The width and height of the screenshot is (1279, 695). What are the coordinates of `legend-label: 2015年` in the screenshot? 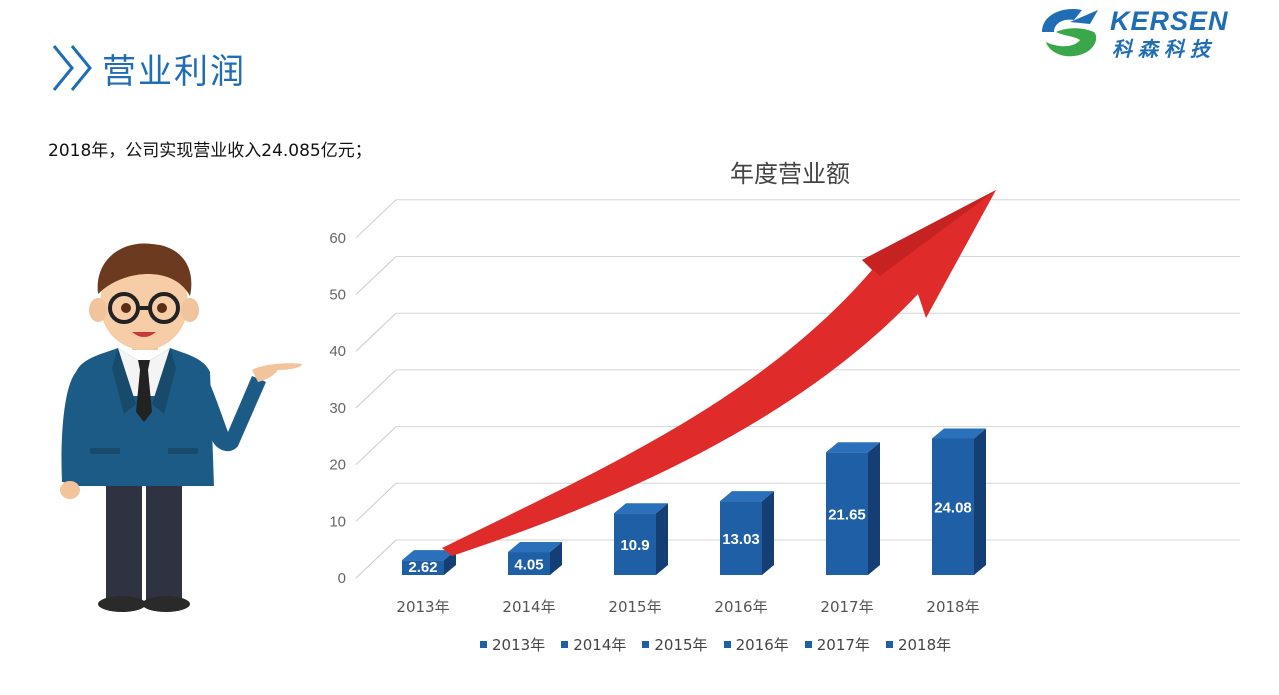 It's located at (681, 645).